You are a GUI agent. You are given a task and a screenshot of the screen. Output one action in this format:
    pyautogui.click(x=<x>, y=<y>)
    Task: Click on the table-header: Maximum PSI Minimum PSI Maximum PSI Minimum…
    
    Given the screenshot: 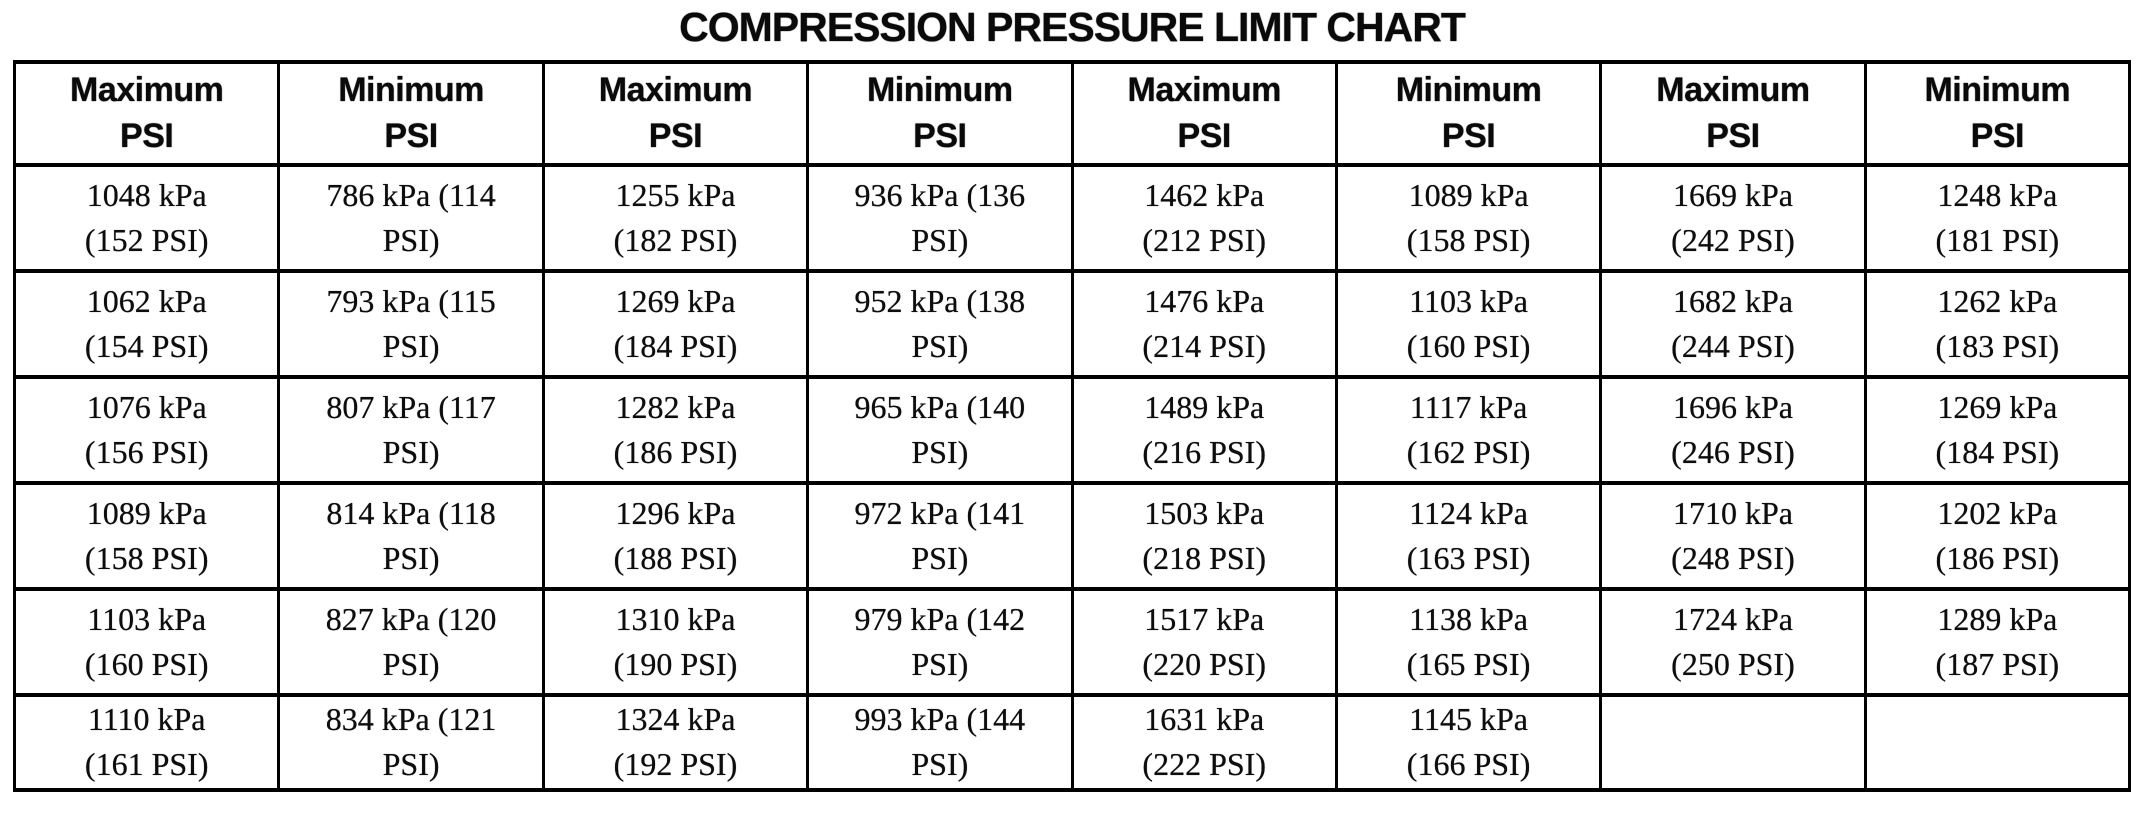 What is the action you would take?
    pyautogui.click(x=1072, y=113)
    